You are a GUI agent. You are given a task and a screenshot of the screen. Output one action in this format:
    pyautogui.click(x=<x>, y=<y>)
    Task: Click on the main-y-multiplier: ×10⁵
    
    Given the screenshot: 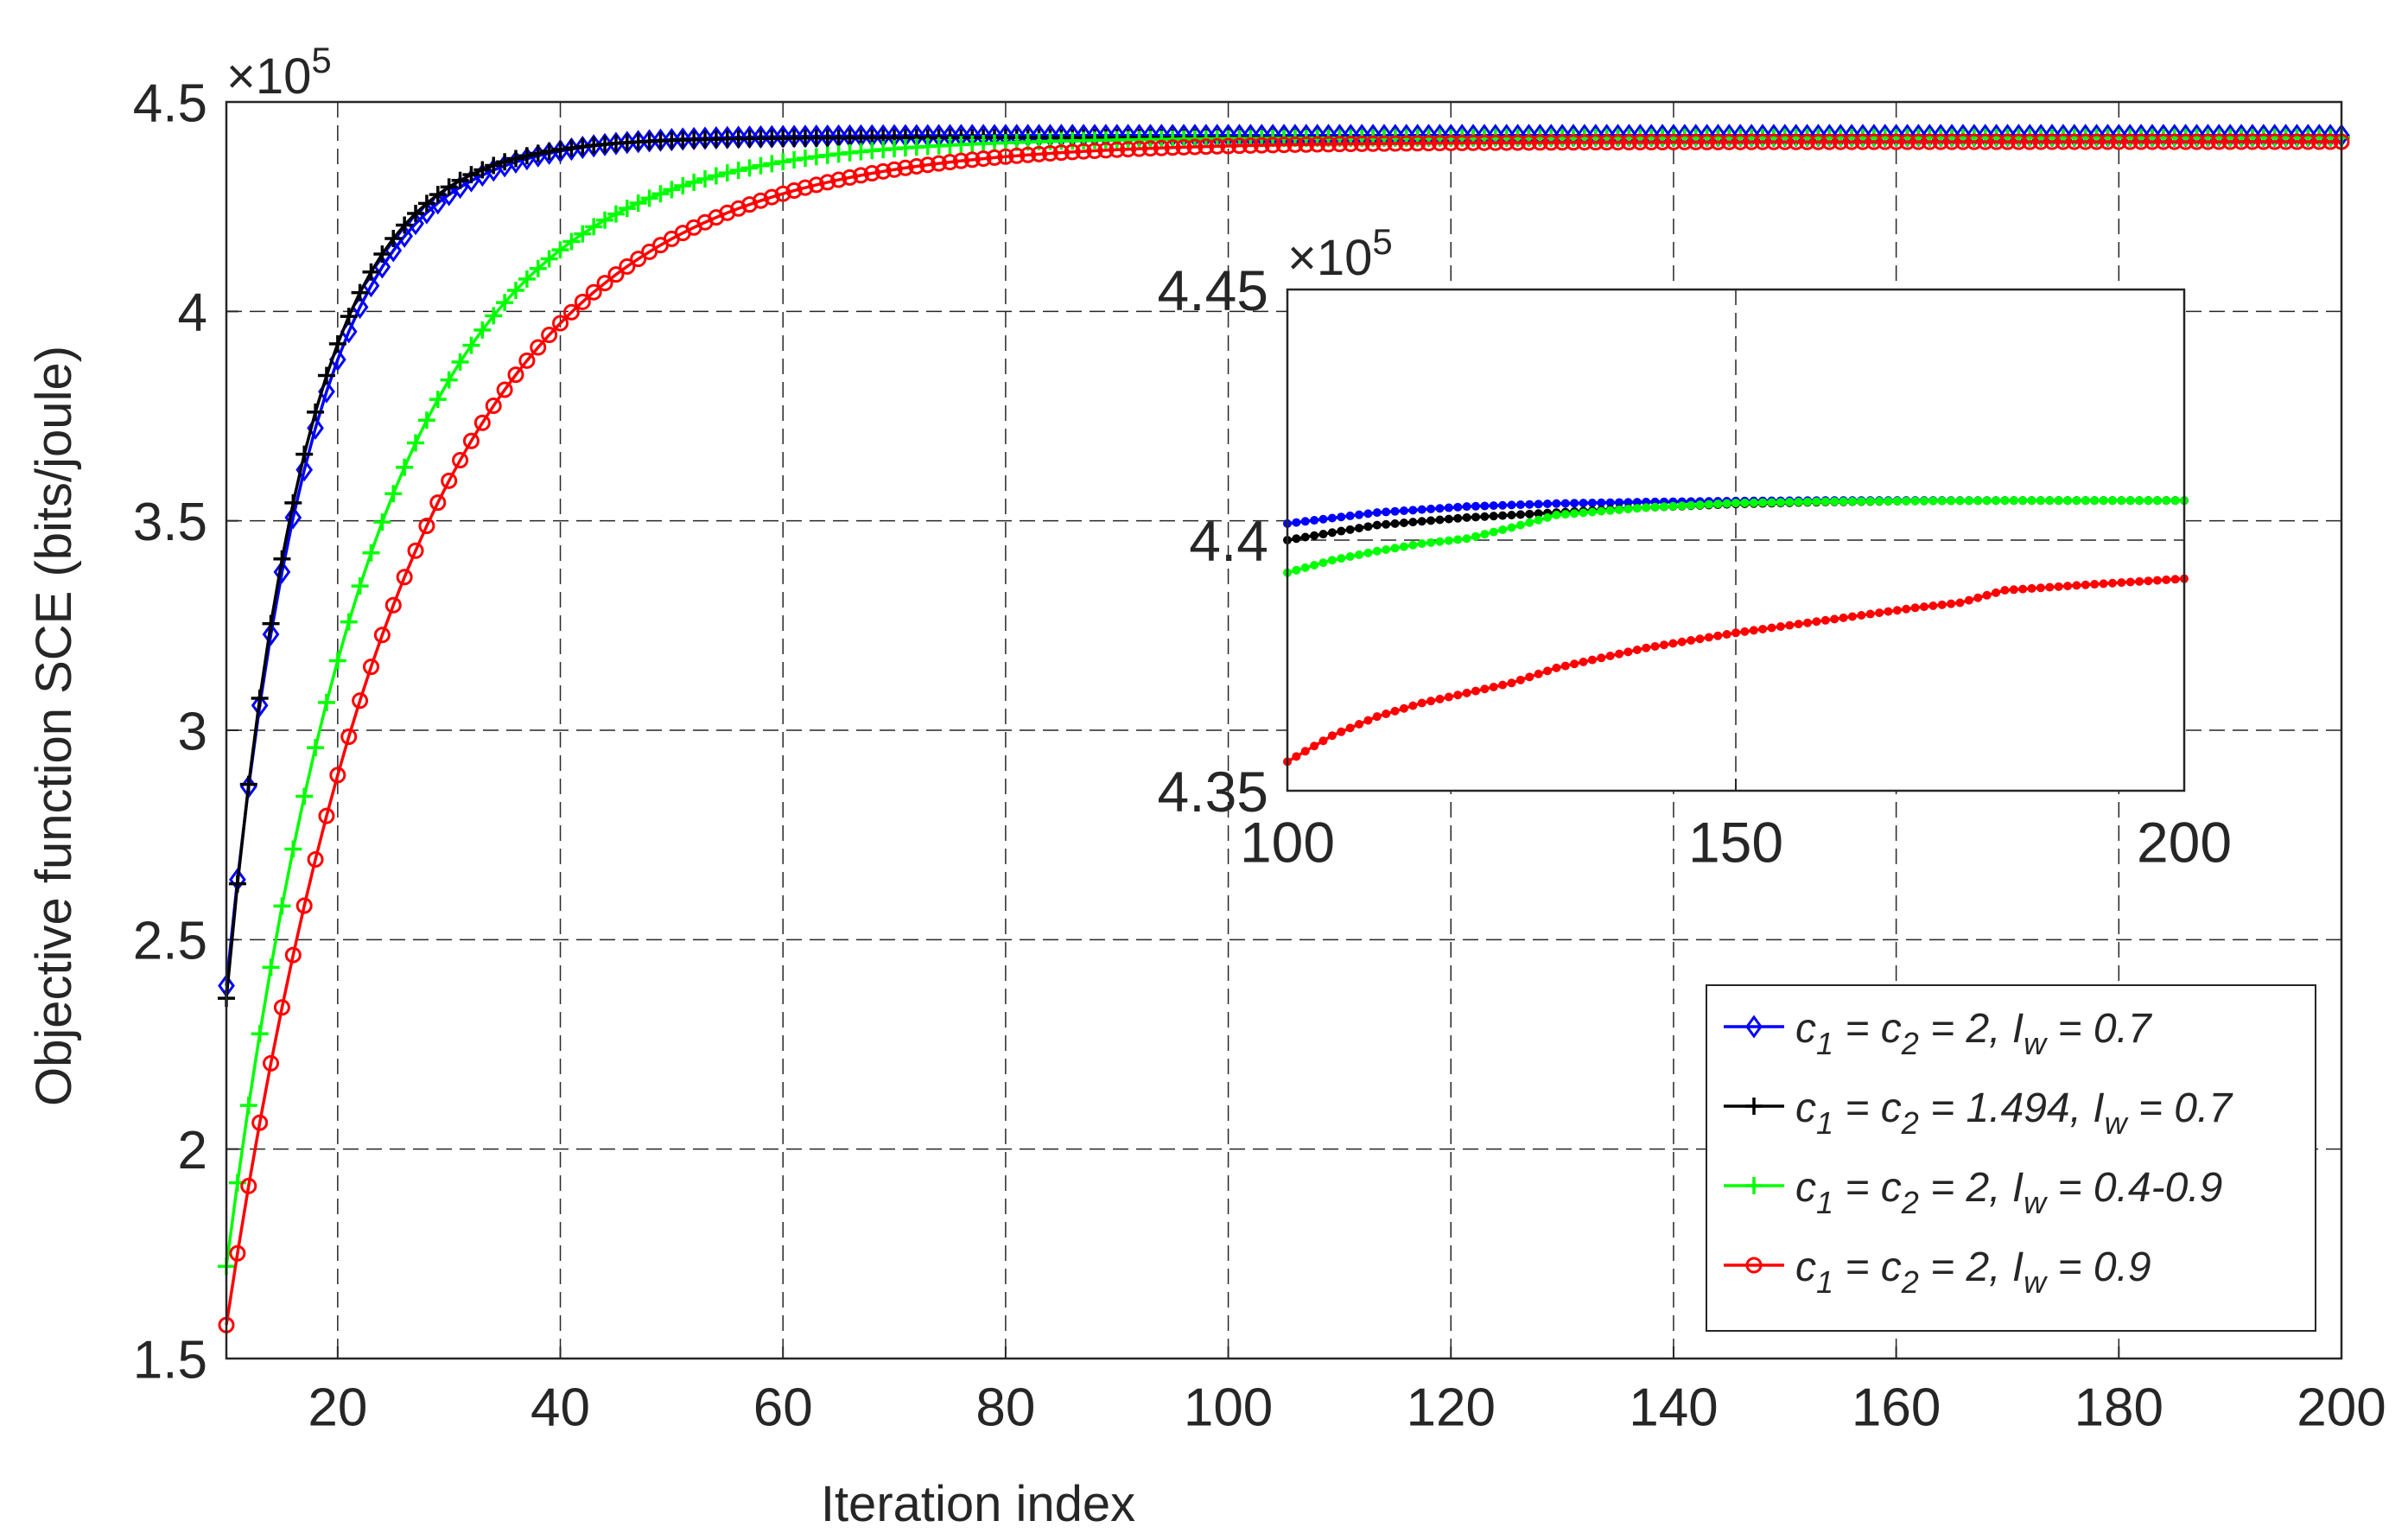 What is the action you would take?
    pyautogui.click(x=279, y=72)
    